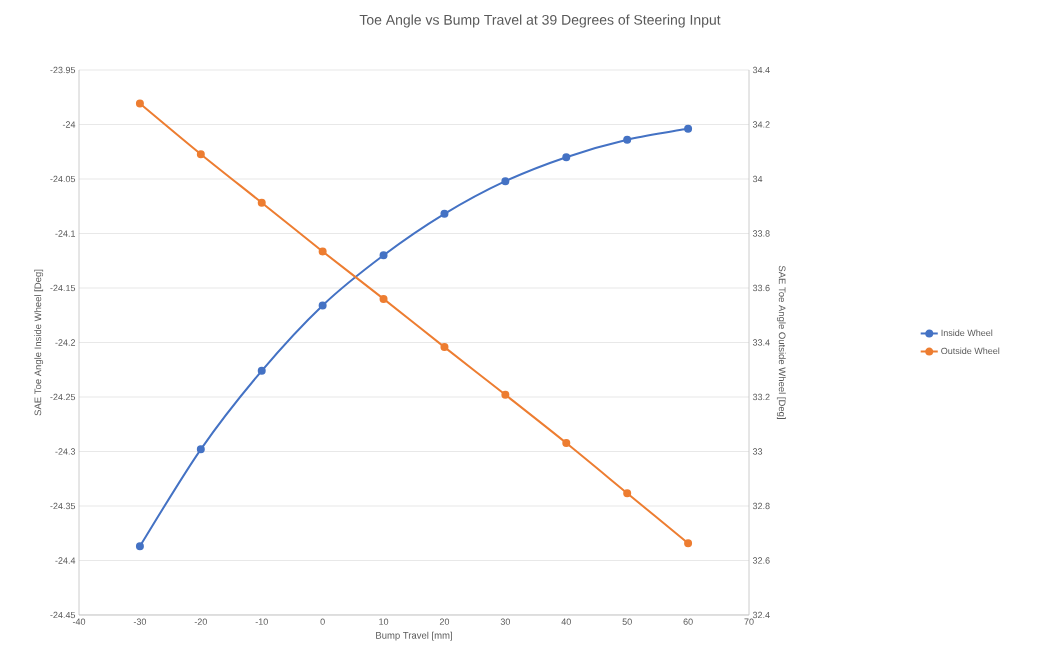 The height and width of the screenshot is (666, 1038). I want to click on y2-tick-label: 34.4, so click(761, 70).